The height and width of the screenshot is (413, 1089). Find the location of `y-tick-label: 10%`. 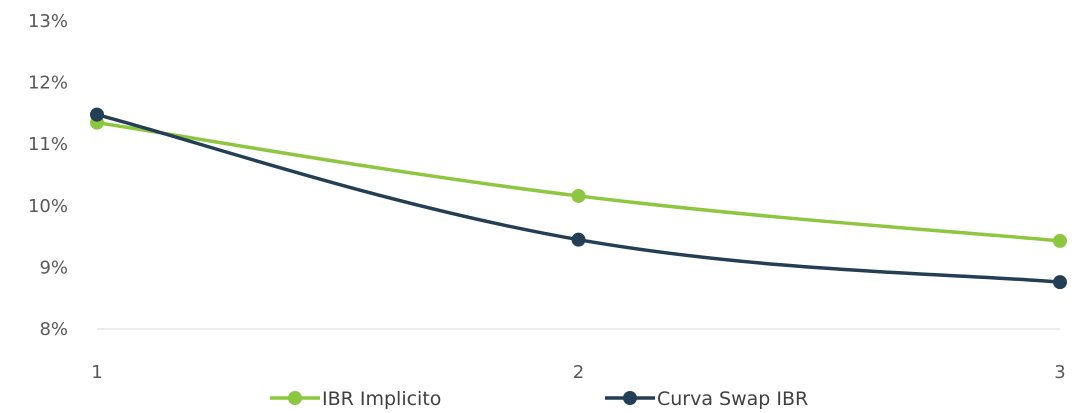

y-tick-label: 10% is located at coordinates (48, 206).